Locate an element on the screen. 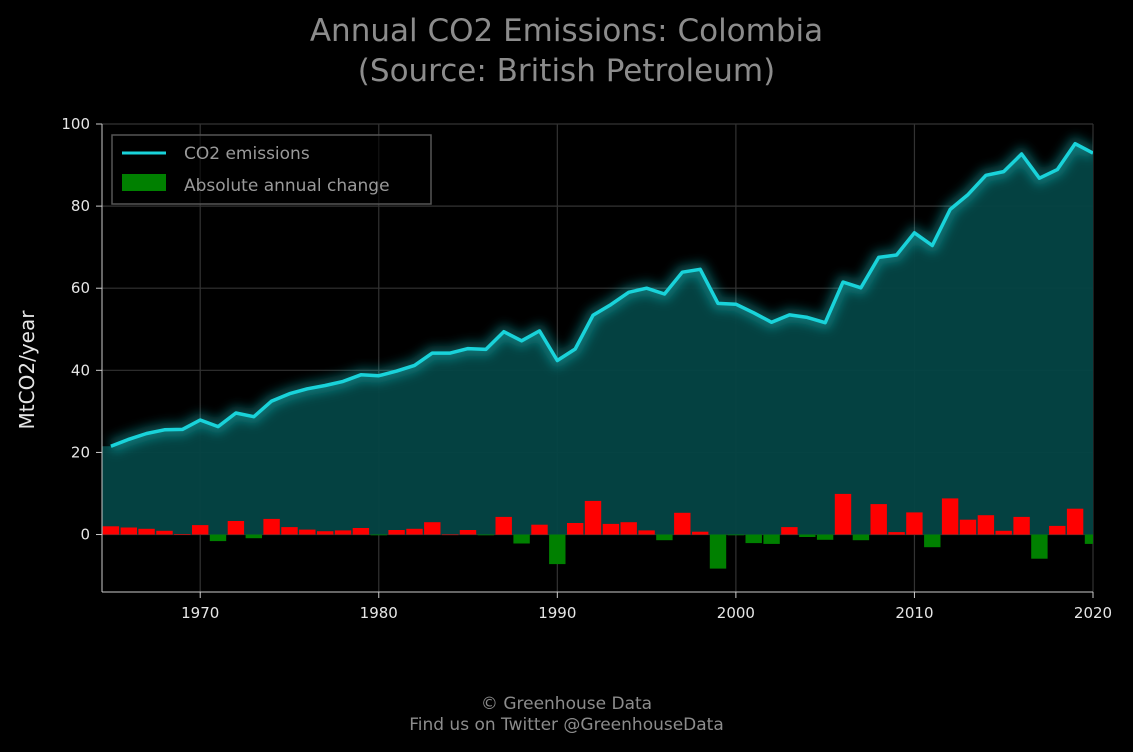 Image resolution: width=1133 pixels, height=752 pixels. y-tick-label: 80 is located at coordinates (80, 206).